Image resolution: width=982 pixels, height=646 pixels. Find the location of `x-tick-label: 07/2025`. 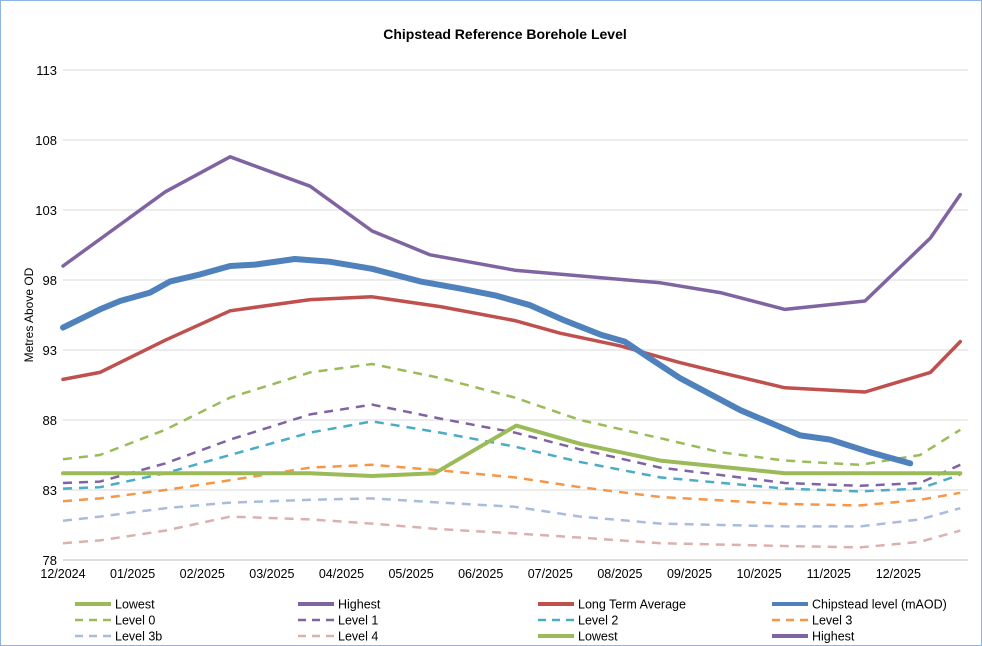

x-tick-label: 07/2025 is located at coordinates (550, 574).